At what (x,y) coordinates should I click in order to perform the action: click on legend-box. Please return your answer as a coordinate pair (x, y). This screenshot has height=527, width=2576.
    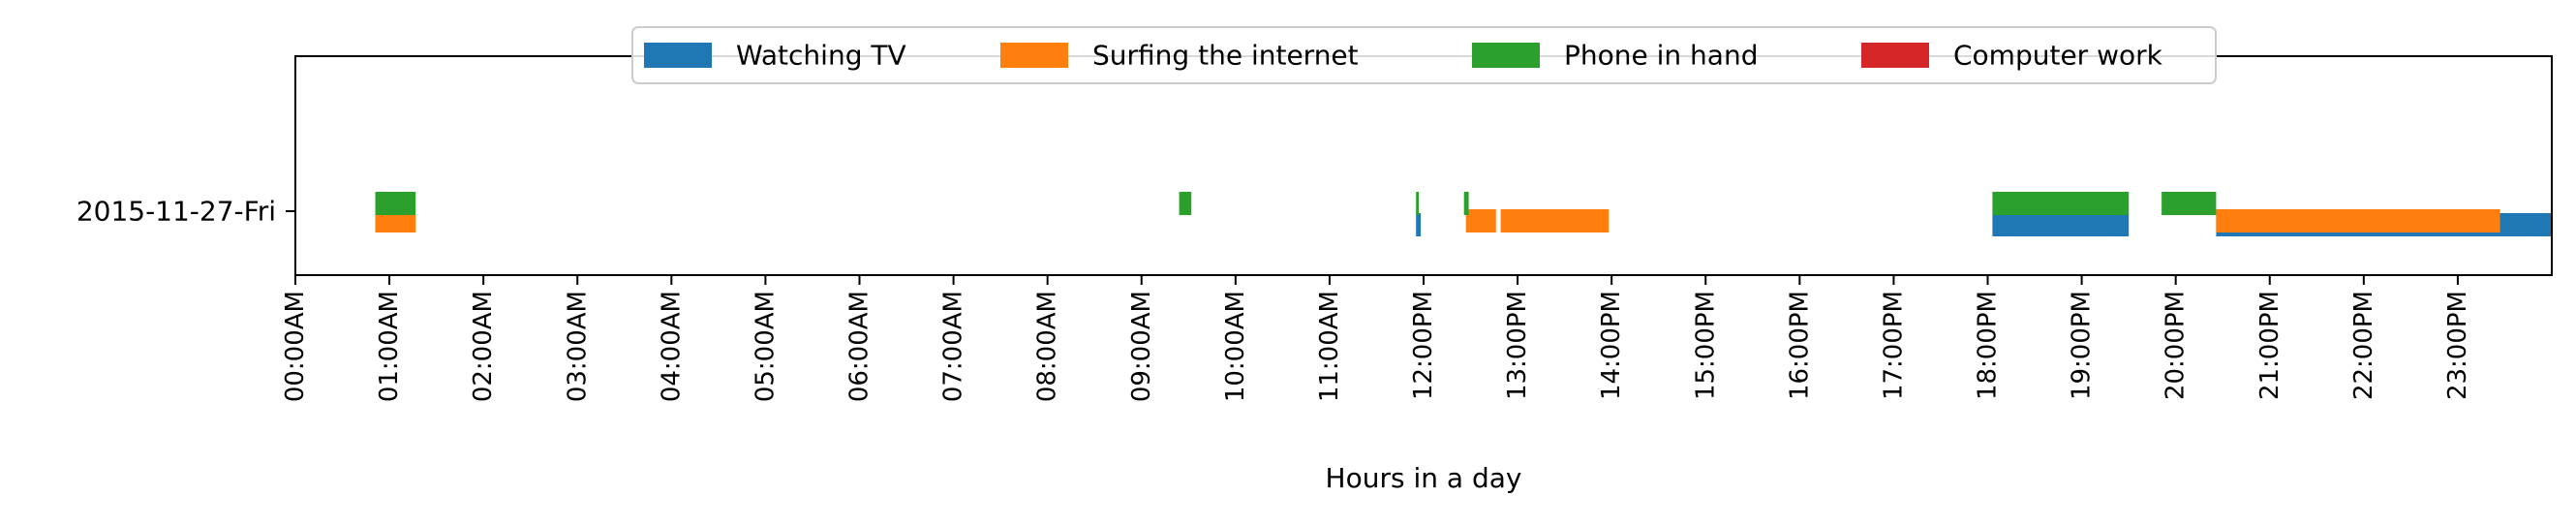
    Looking at the image, I should click on (1424, 55).